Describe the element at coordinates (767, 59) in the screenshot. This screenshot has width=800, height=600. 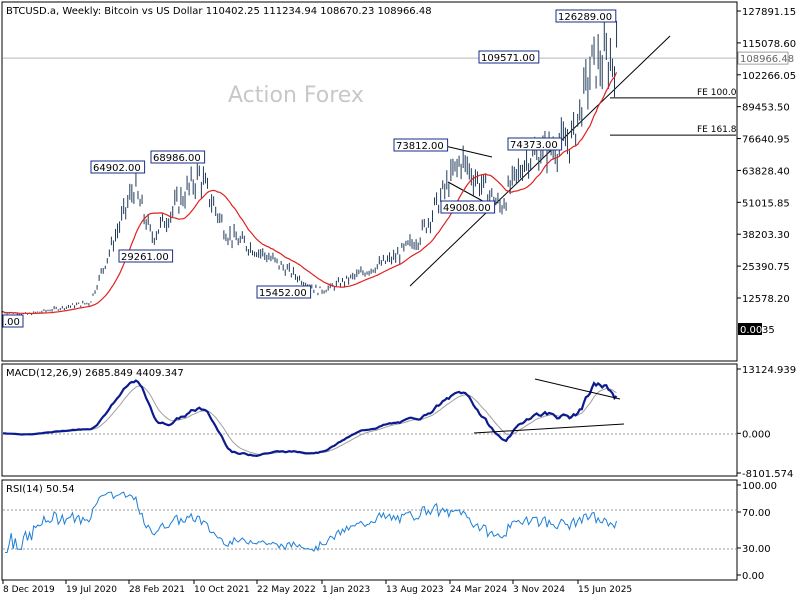
I see `current-price-tag: 108966.48` at that location.